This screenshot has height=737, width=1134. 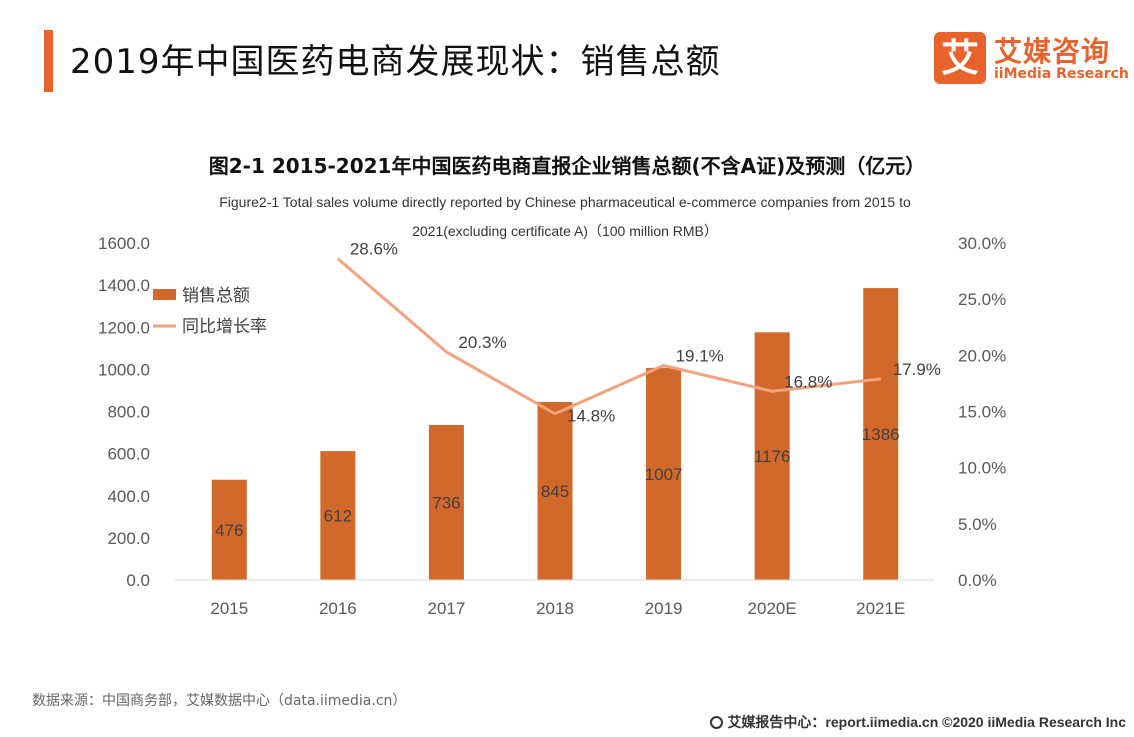 What do you see at coordinates (128, 538) in the screenshot?
I see `left-axis-tick-label: 200.0` at bounding box center [128, 538].